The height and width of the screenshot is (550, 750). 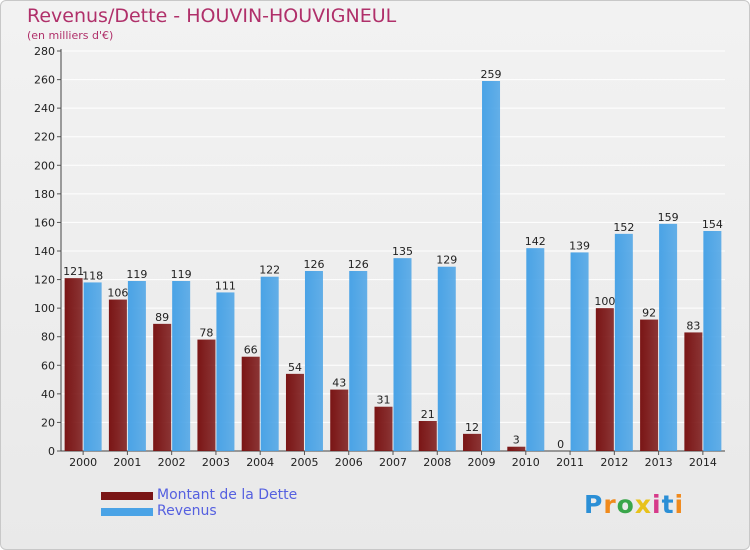 What do you see at coordinates (294, 412) in the screenshot?
I see `bar-dette-2005` at bounding box center [294, 412].